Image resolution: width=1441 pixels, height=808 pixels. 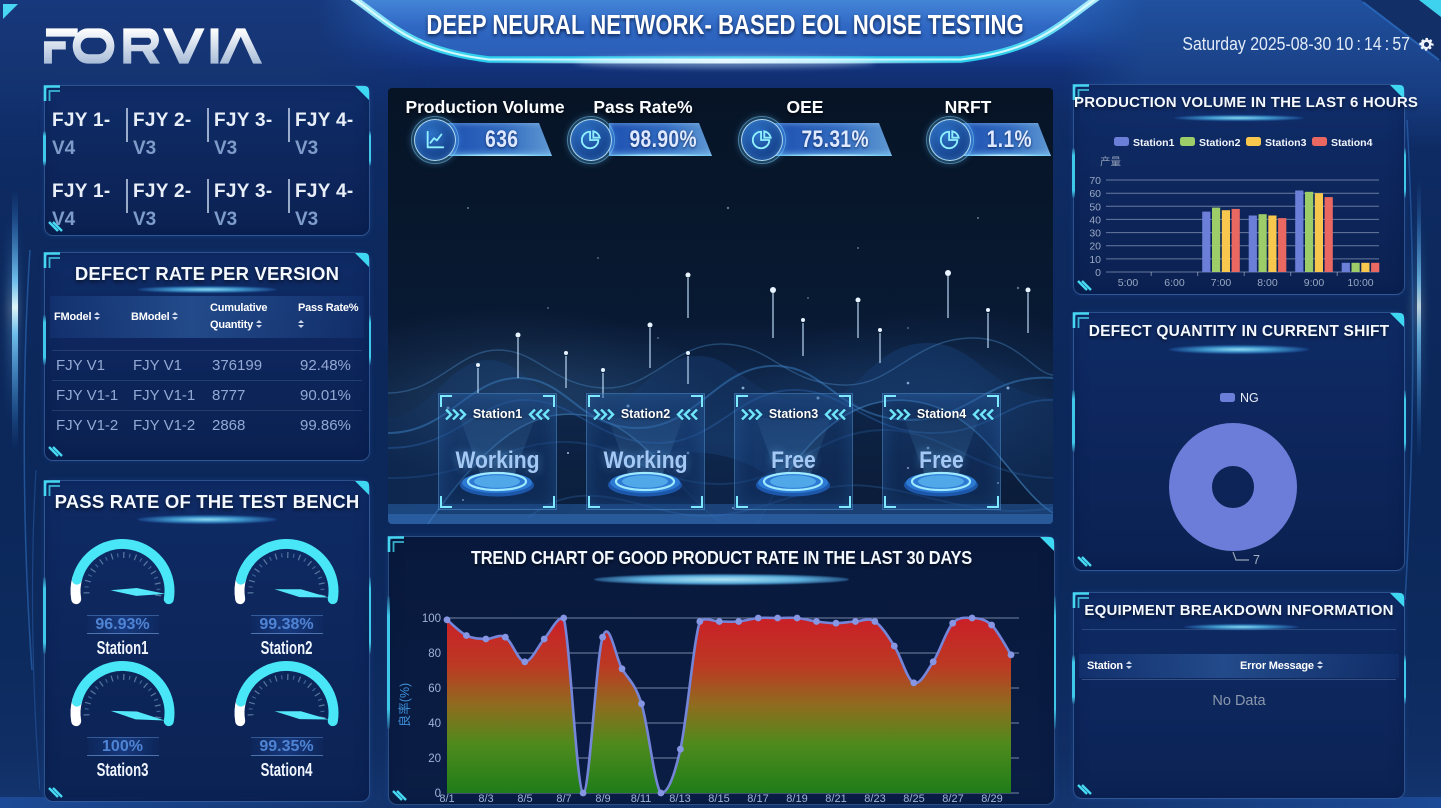 What do you see at coordinates (1095, 234) in the screenshot?
I see `svg-text: 30` at bounding box center [1095, 234].